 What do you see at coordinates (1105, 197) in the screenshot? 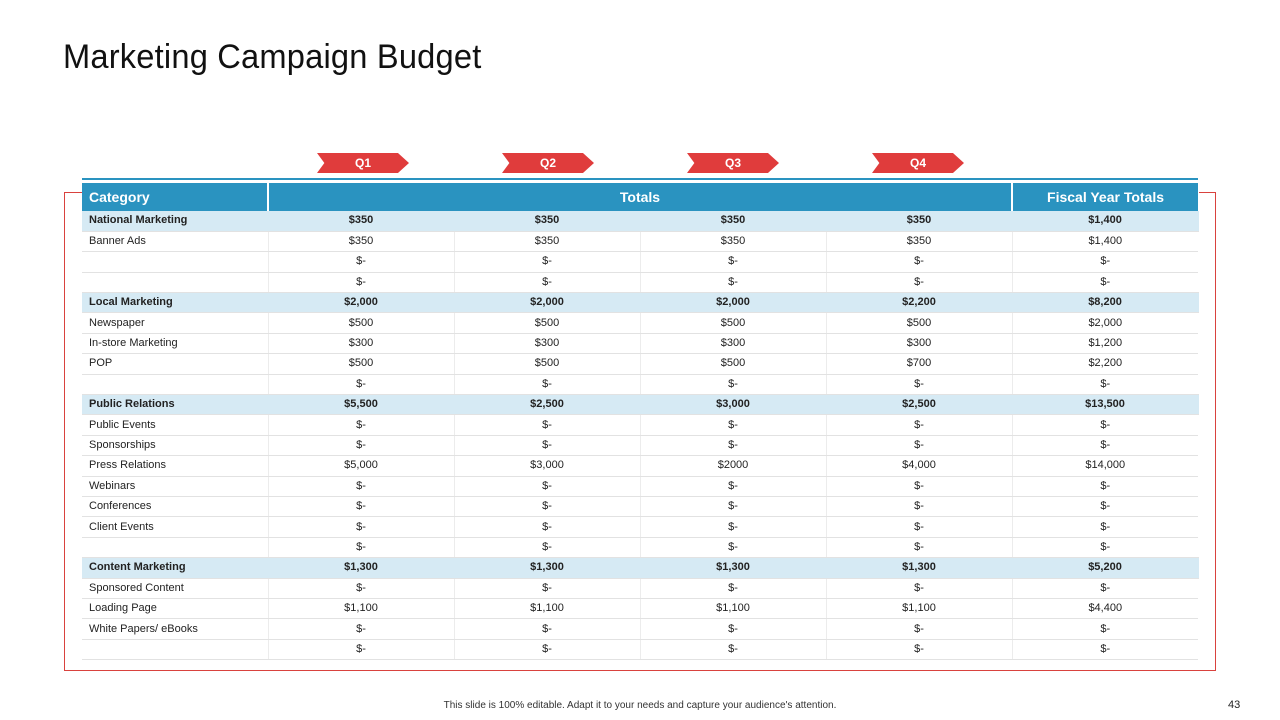
I see `header-fiscal-year-totals: Fiscal Year Totals` at bounding box center [1105, 197].